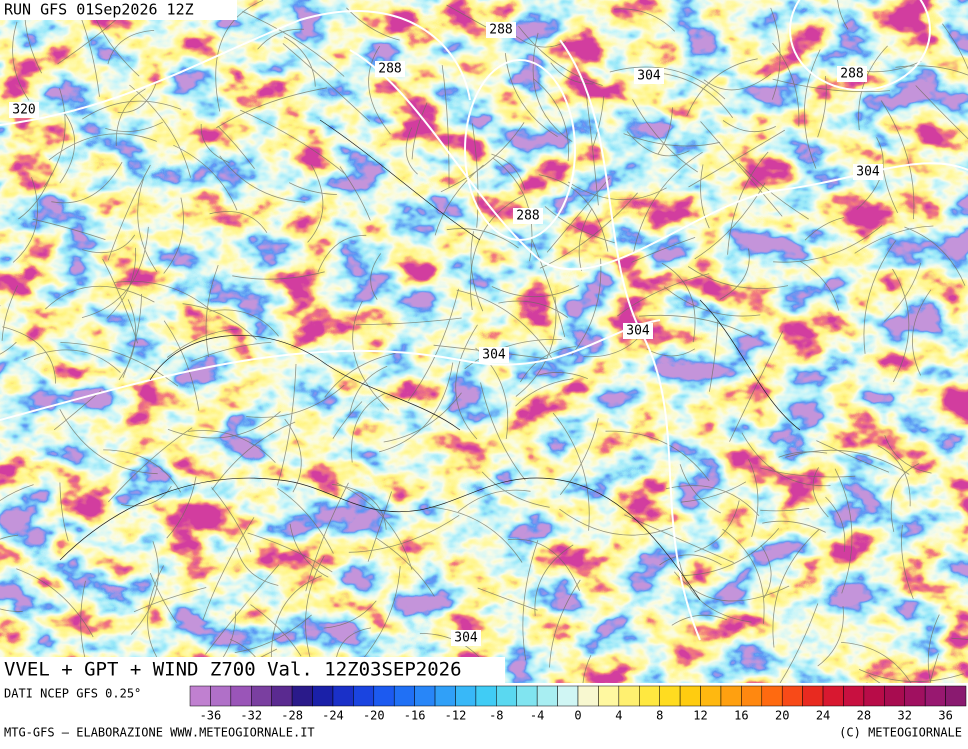 The width and height of the screenshot is (968, 749). What do you see at coordinates (333, 716) in the screenshot?
I see `colorbar-tick-label: -24` at bounding box center [333, 716].